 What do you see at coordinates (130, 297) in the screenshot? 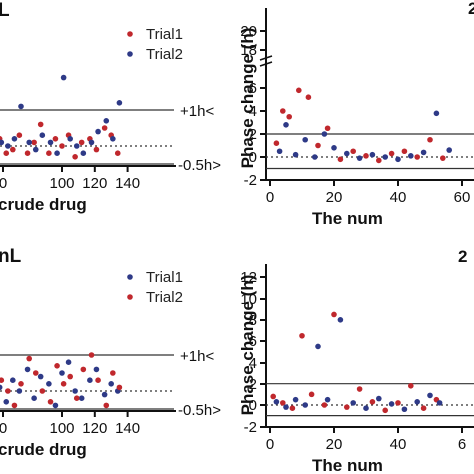
I see `bottom-left-legend-marker-trial2` at bounding box center [130, 297].